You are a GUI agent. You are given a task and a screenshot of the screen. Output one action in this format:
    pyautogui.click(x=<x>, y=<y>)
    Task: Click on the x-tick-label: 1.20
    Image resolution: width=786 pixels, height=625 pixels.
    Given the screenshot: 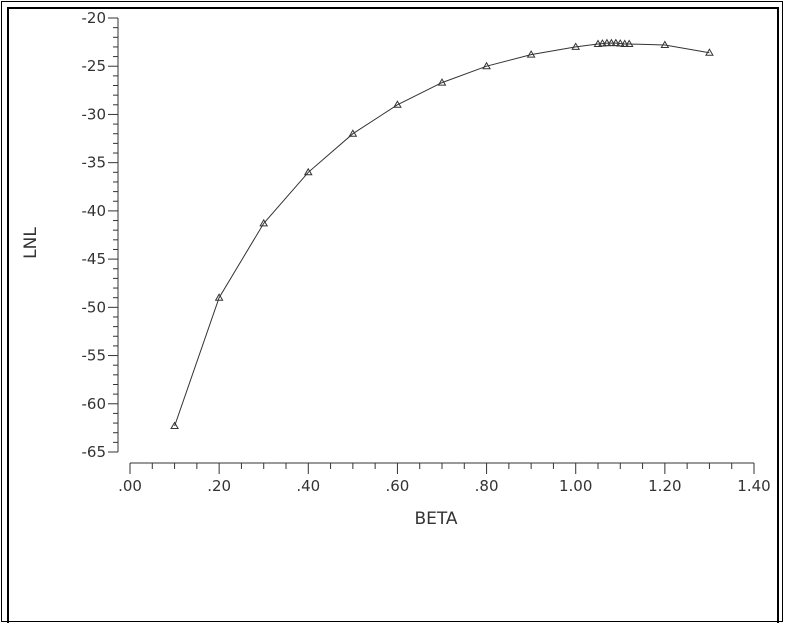 What is the action you would take?
    pyautogui.click(x=664, y=486)
    